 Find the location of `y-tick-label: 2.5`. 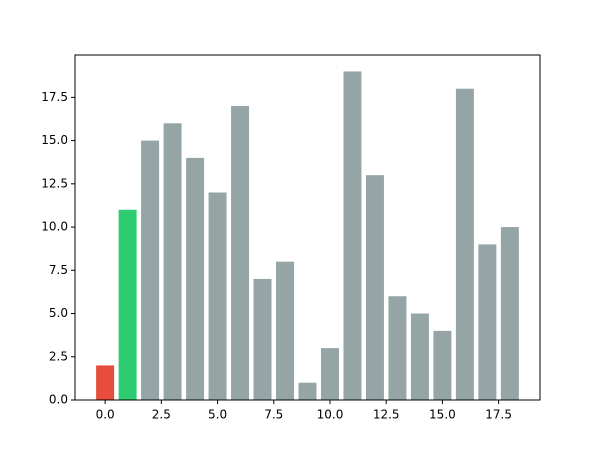

y-tick-label: 2.5 is located at coordinates (58, 356).